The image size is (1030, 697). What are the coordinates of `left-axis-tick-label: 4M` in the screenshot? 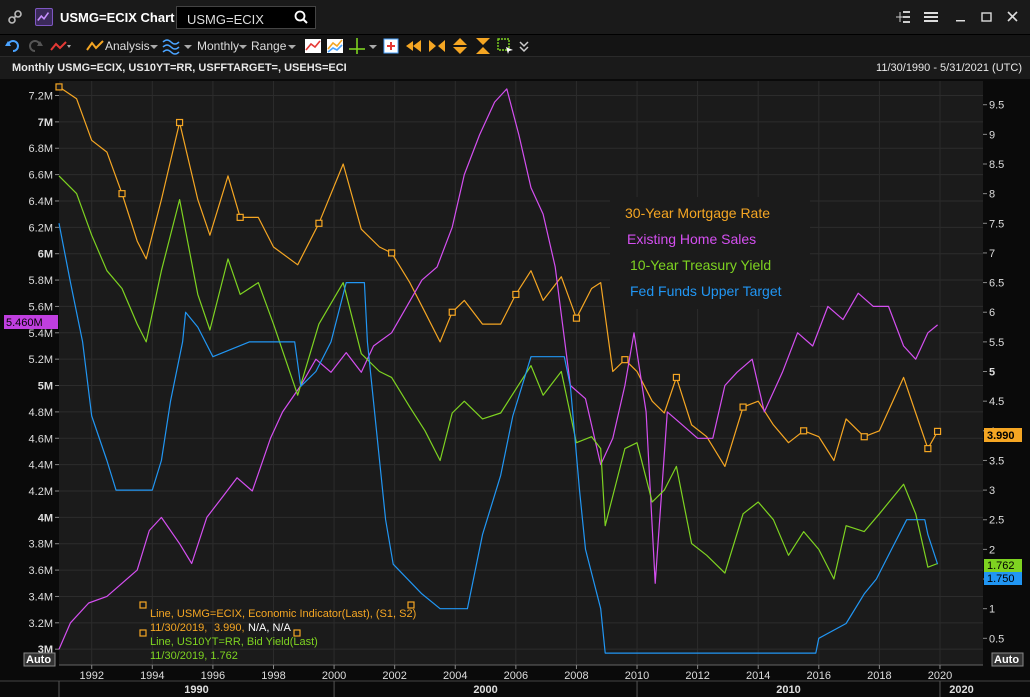 It's located at (45, 518).